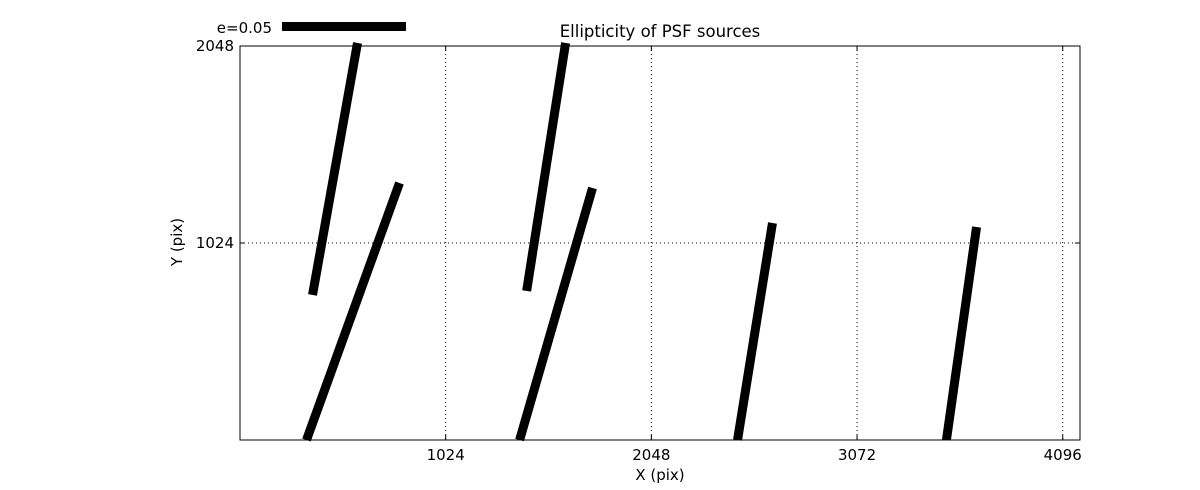  What do you see at coordinates (244, 28) in the screenshot?
I see `legend-label: e=0.05` at bounding box center [244, 28].